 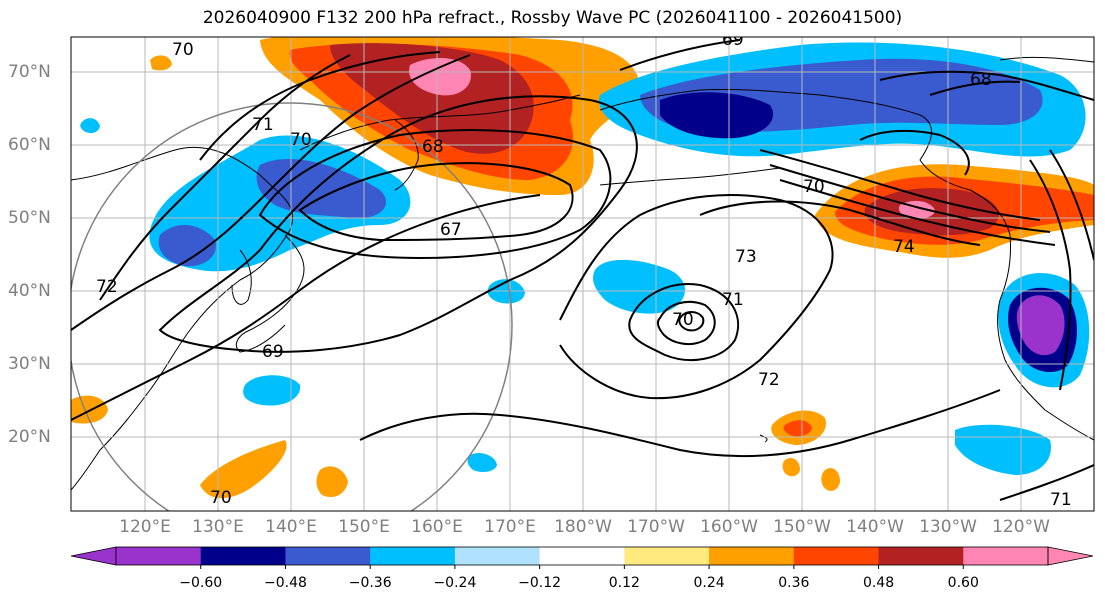 I want to click on coast-hawaii, so click(x=763, y=438).